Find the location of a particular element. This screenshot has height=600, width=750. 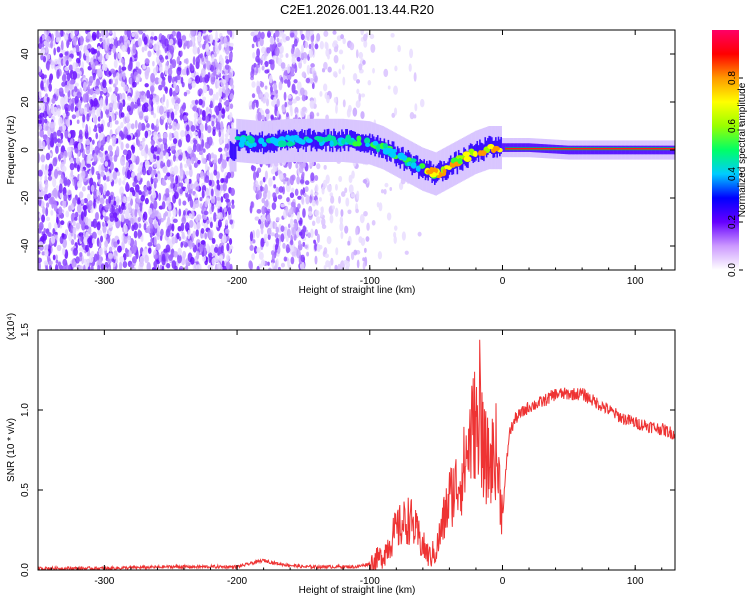

snr-y-label: SNR (10 * v/v) is located at coordinates (11, 450).